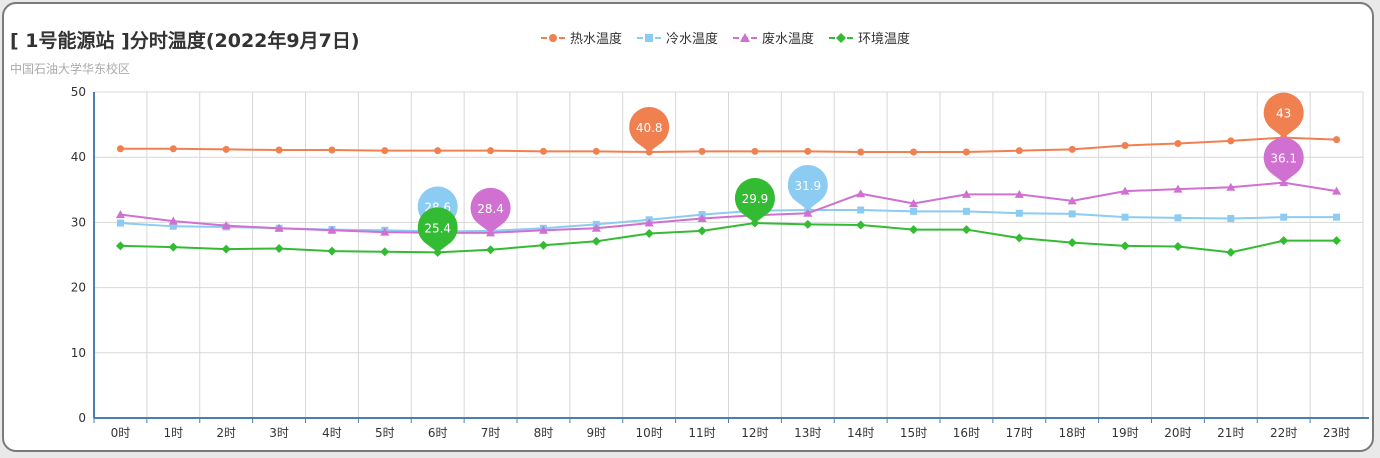 The image size is (1380, 458). Describe the element at coordinates (70, 69) in the screenshot. I see `chart-subtitle: 中国石油大学华东校区` at that location.